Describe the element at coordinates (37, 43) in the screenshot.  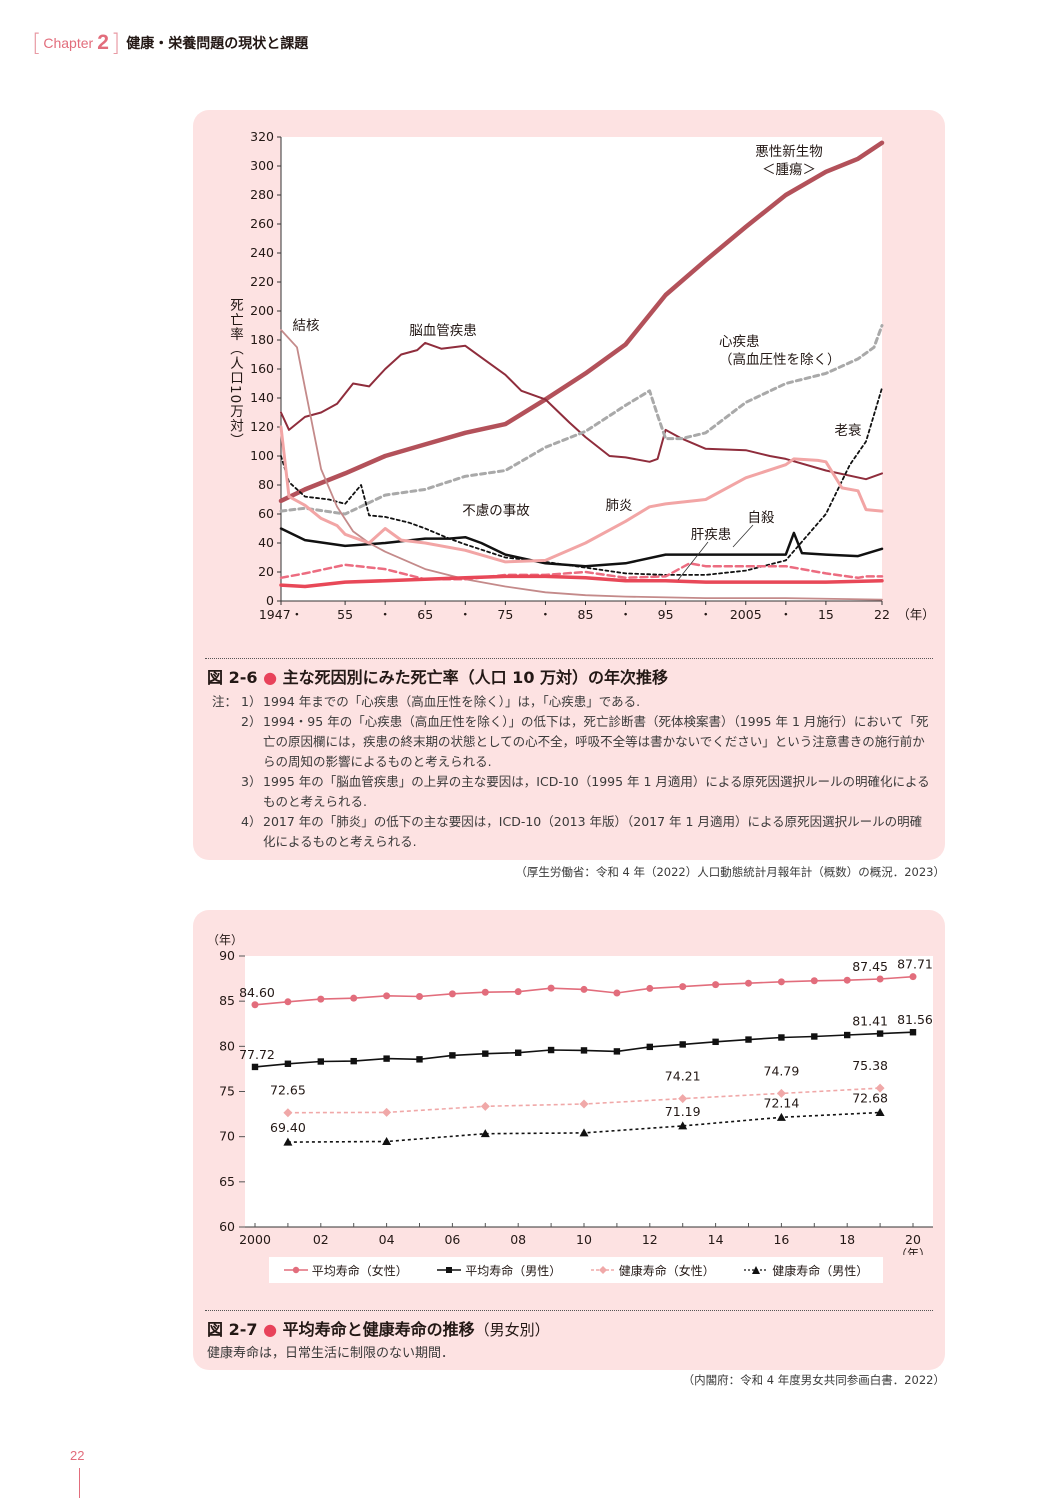
I see `chapter-bracket-left: [` at that location.